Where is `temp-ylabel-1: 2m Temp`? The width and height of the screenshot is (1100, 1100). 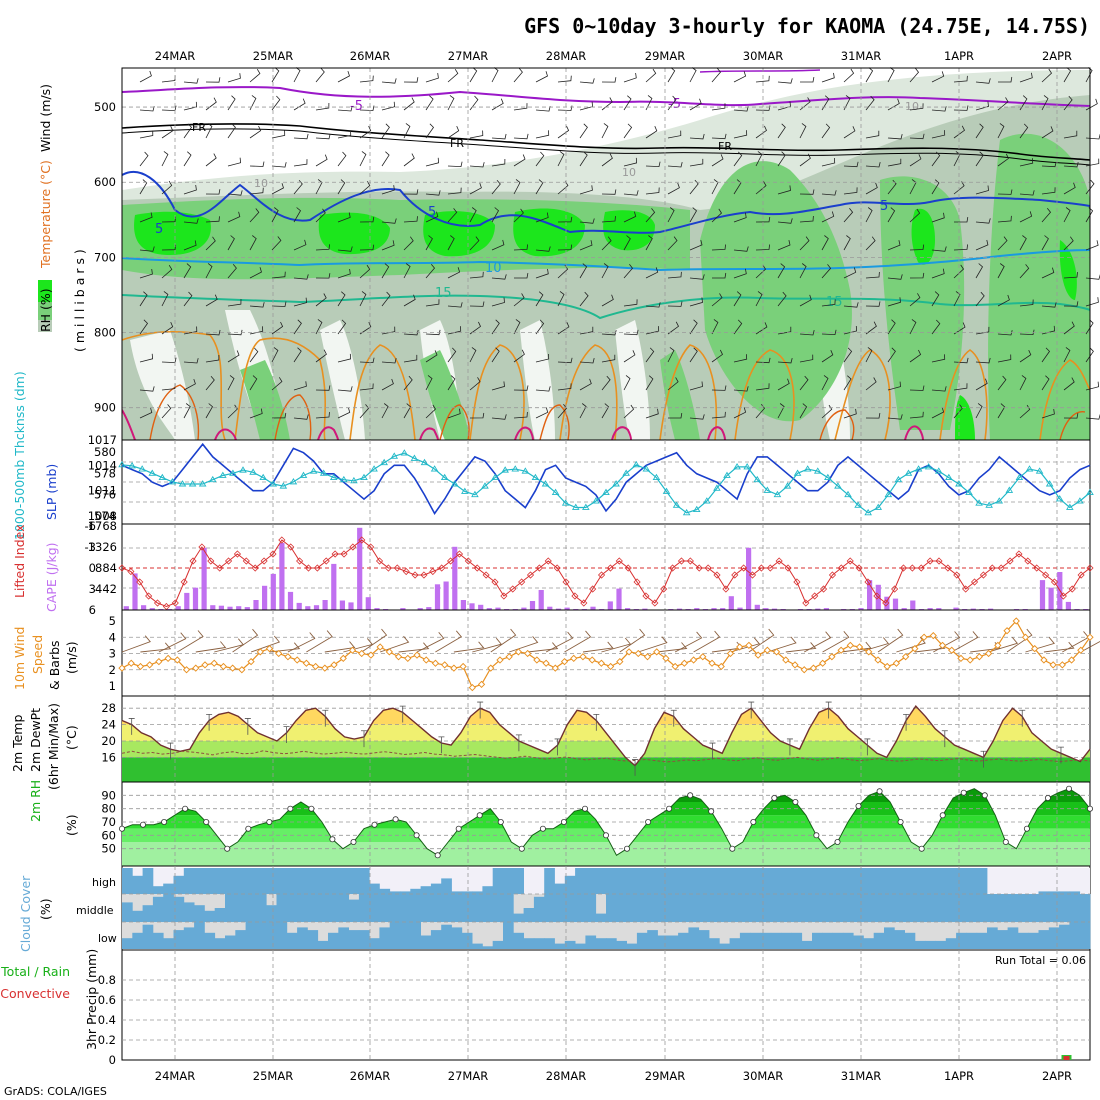 temp-ylabel-1: 2m Temp is located at coordinates (17, 743).